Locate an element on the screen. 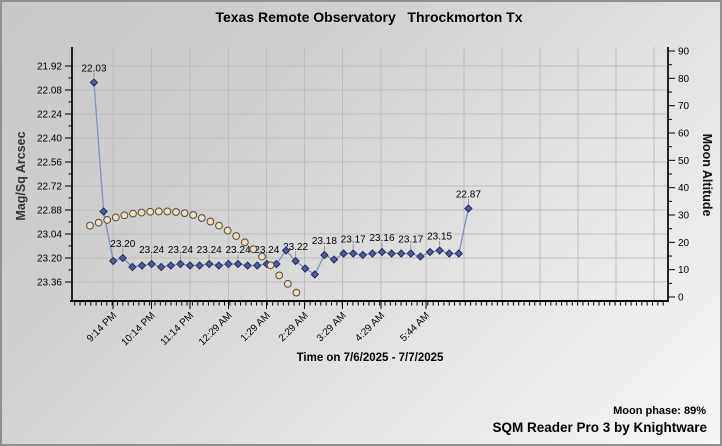 This screenshot has height=446, width=722. left-tick-label: 23.20 is located at coordinates (49, 259).